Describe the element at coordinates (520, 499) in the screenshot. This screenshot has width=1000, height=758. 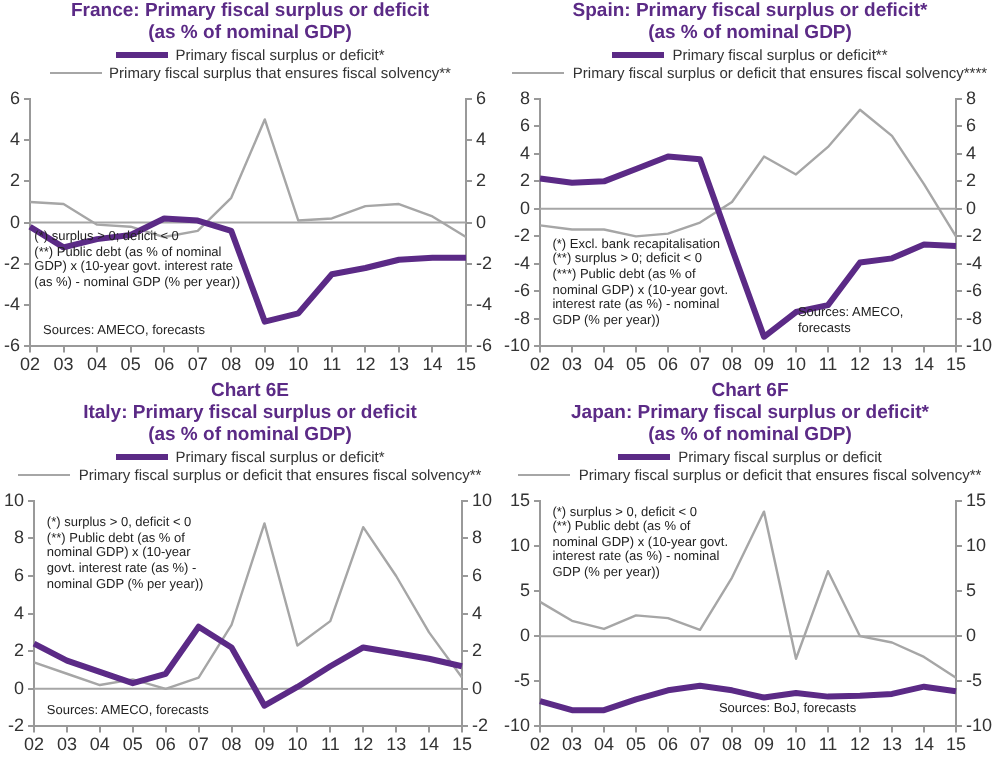
I see `y-tick-label: 15` at that location.